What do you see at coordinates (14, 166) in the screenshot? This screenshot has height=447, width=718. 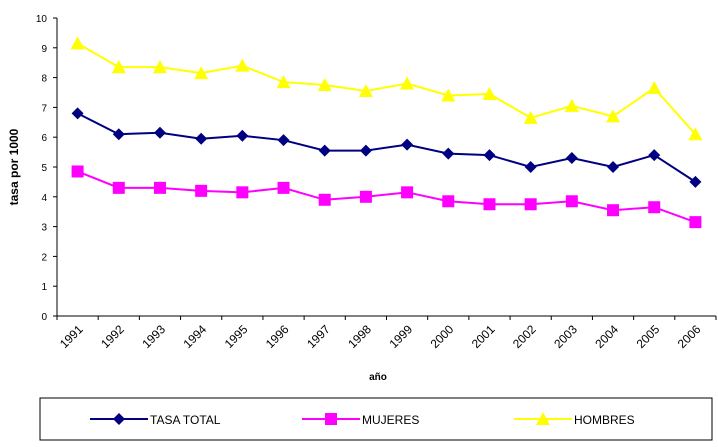 I see `y-axis-label: tasa por 1000` at bounding box center [14, 166].